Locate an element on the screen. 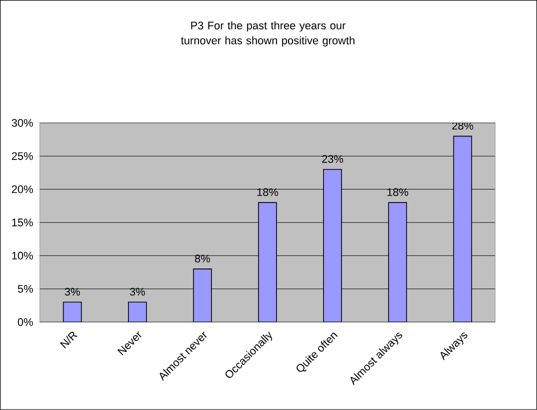 This screenshot has width=537, height=410. x-tick-label: N/R is located at coordinates (69, 340).